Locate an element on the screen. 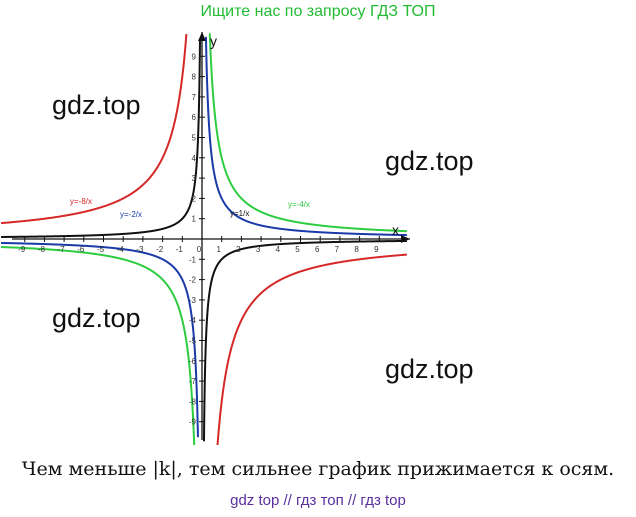  y-tick-label: 1 is located at coordinates (194, 219).